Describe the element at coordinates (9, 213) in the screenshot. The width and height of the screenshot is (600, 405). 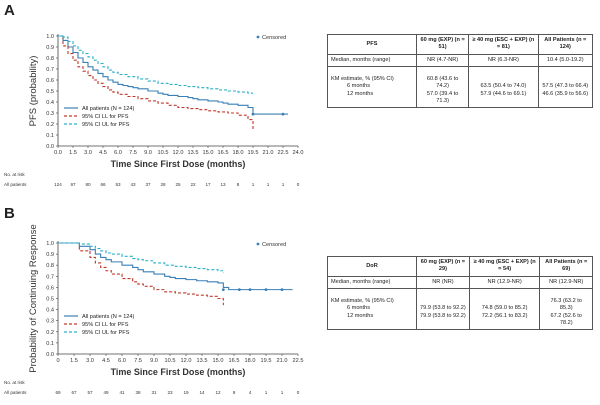
I see `panel-letter-b: B` at that location.